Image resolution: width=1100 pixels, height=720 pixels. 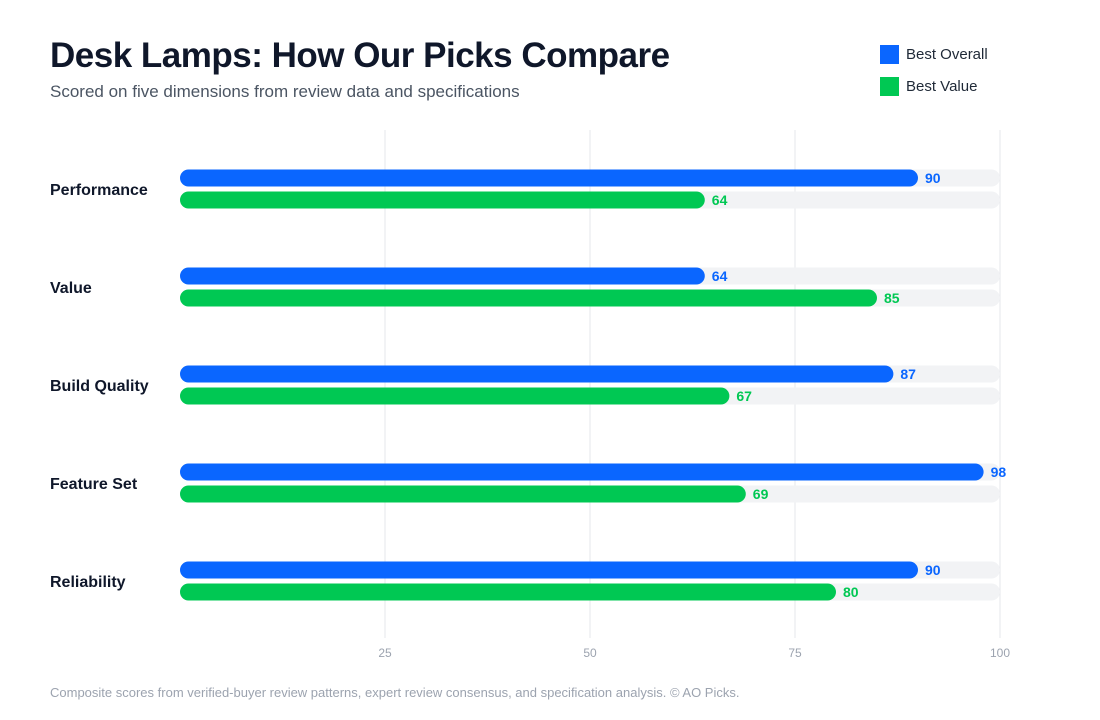 What do you see at coordinates (590, 653) in the screenshot?
I see `x-tick-label-50: 50` at bounding box center [590, 653].